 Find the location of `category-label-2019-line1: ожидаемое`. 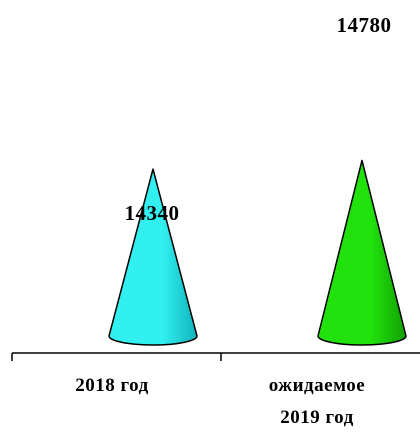

category-label-2019-line1: ожидаемое is located at coordinates (317, 385).